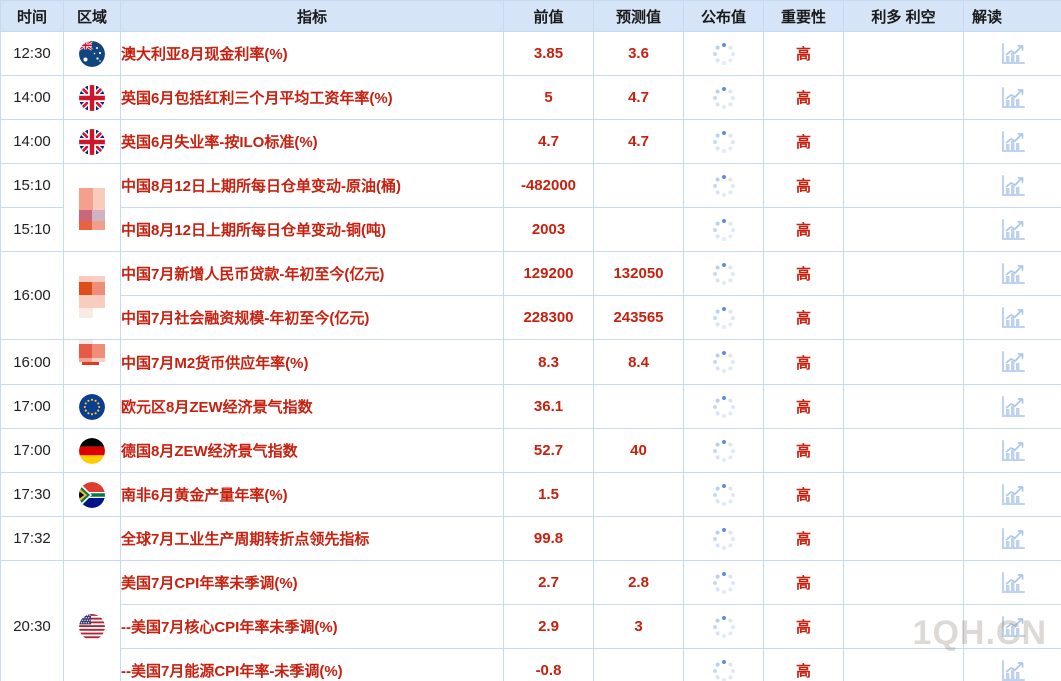 The height and width of the screenshot is (681, 1061). Describe the element at coordinates (312, 494) in the screenshot. I see `cell-indicator: 南非6月黄金产量年率(%)` at that location.